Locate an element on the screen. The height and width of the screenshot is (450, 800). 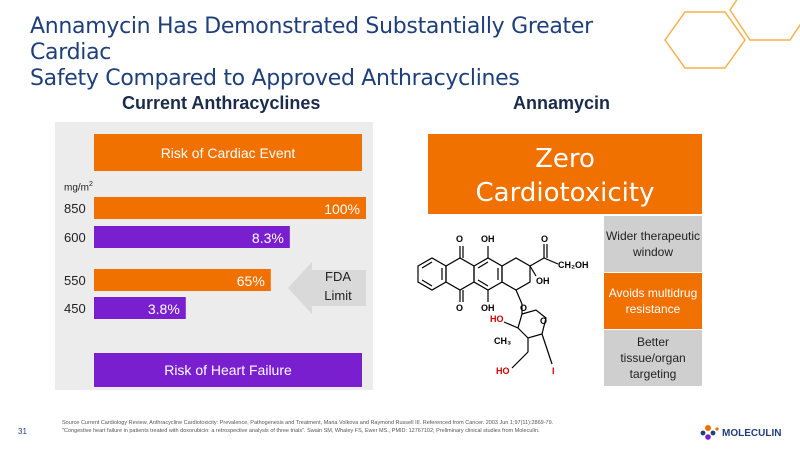
mol-o2: O is located at coordinates (544, 239).